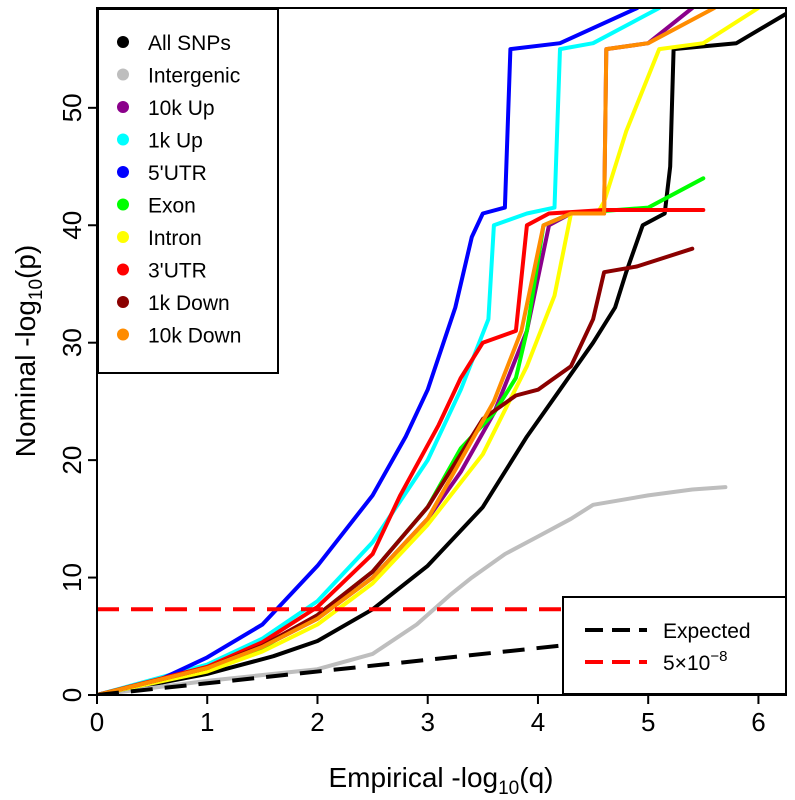 The height and width of the screenshot is (800, 795). I want to click on x-tick-label: 4, so click(538, 722).